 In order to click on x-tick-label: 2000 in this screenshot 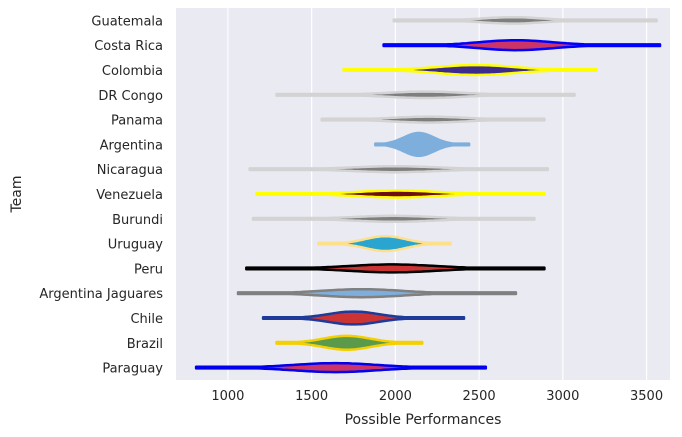, I will do `click(395, 396)`.